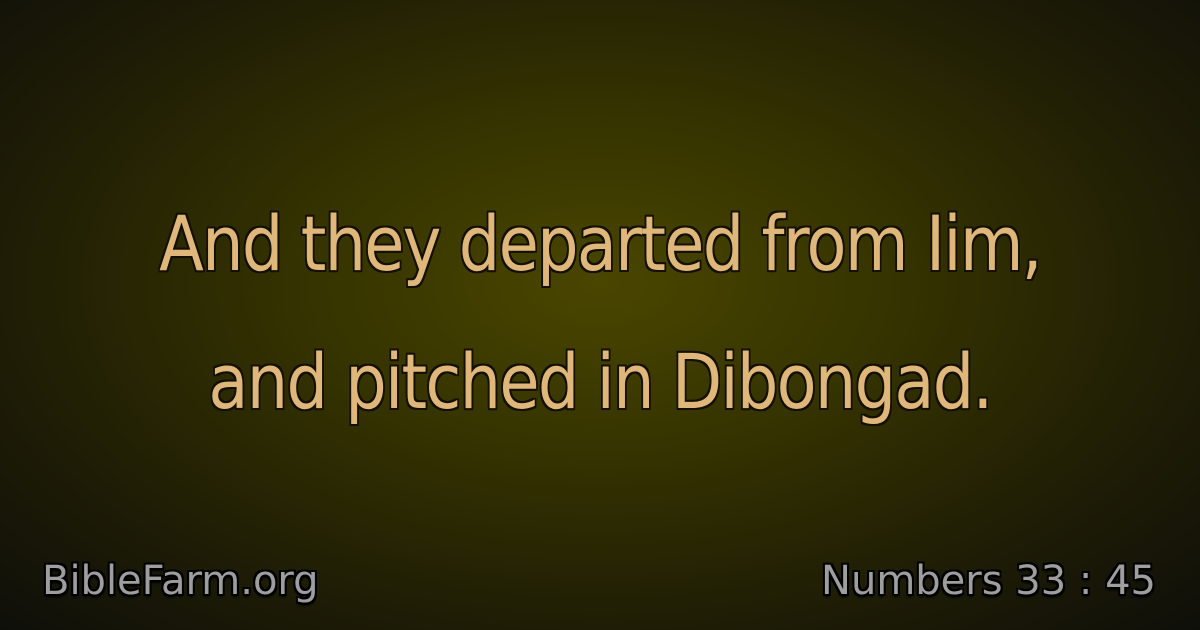  I want to click on site-name: BibleFarm.org, so click(180, 581).